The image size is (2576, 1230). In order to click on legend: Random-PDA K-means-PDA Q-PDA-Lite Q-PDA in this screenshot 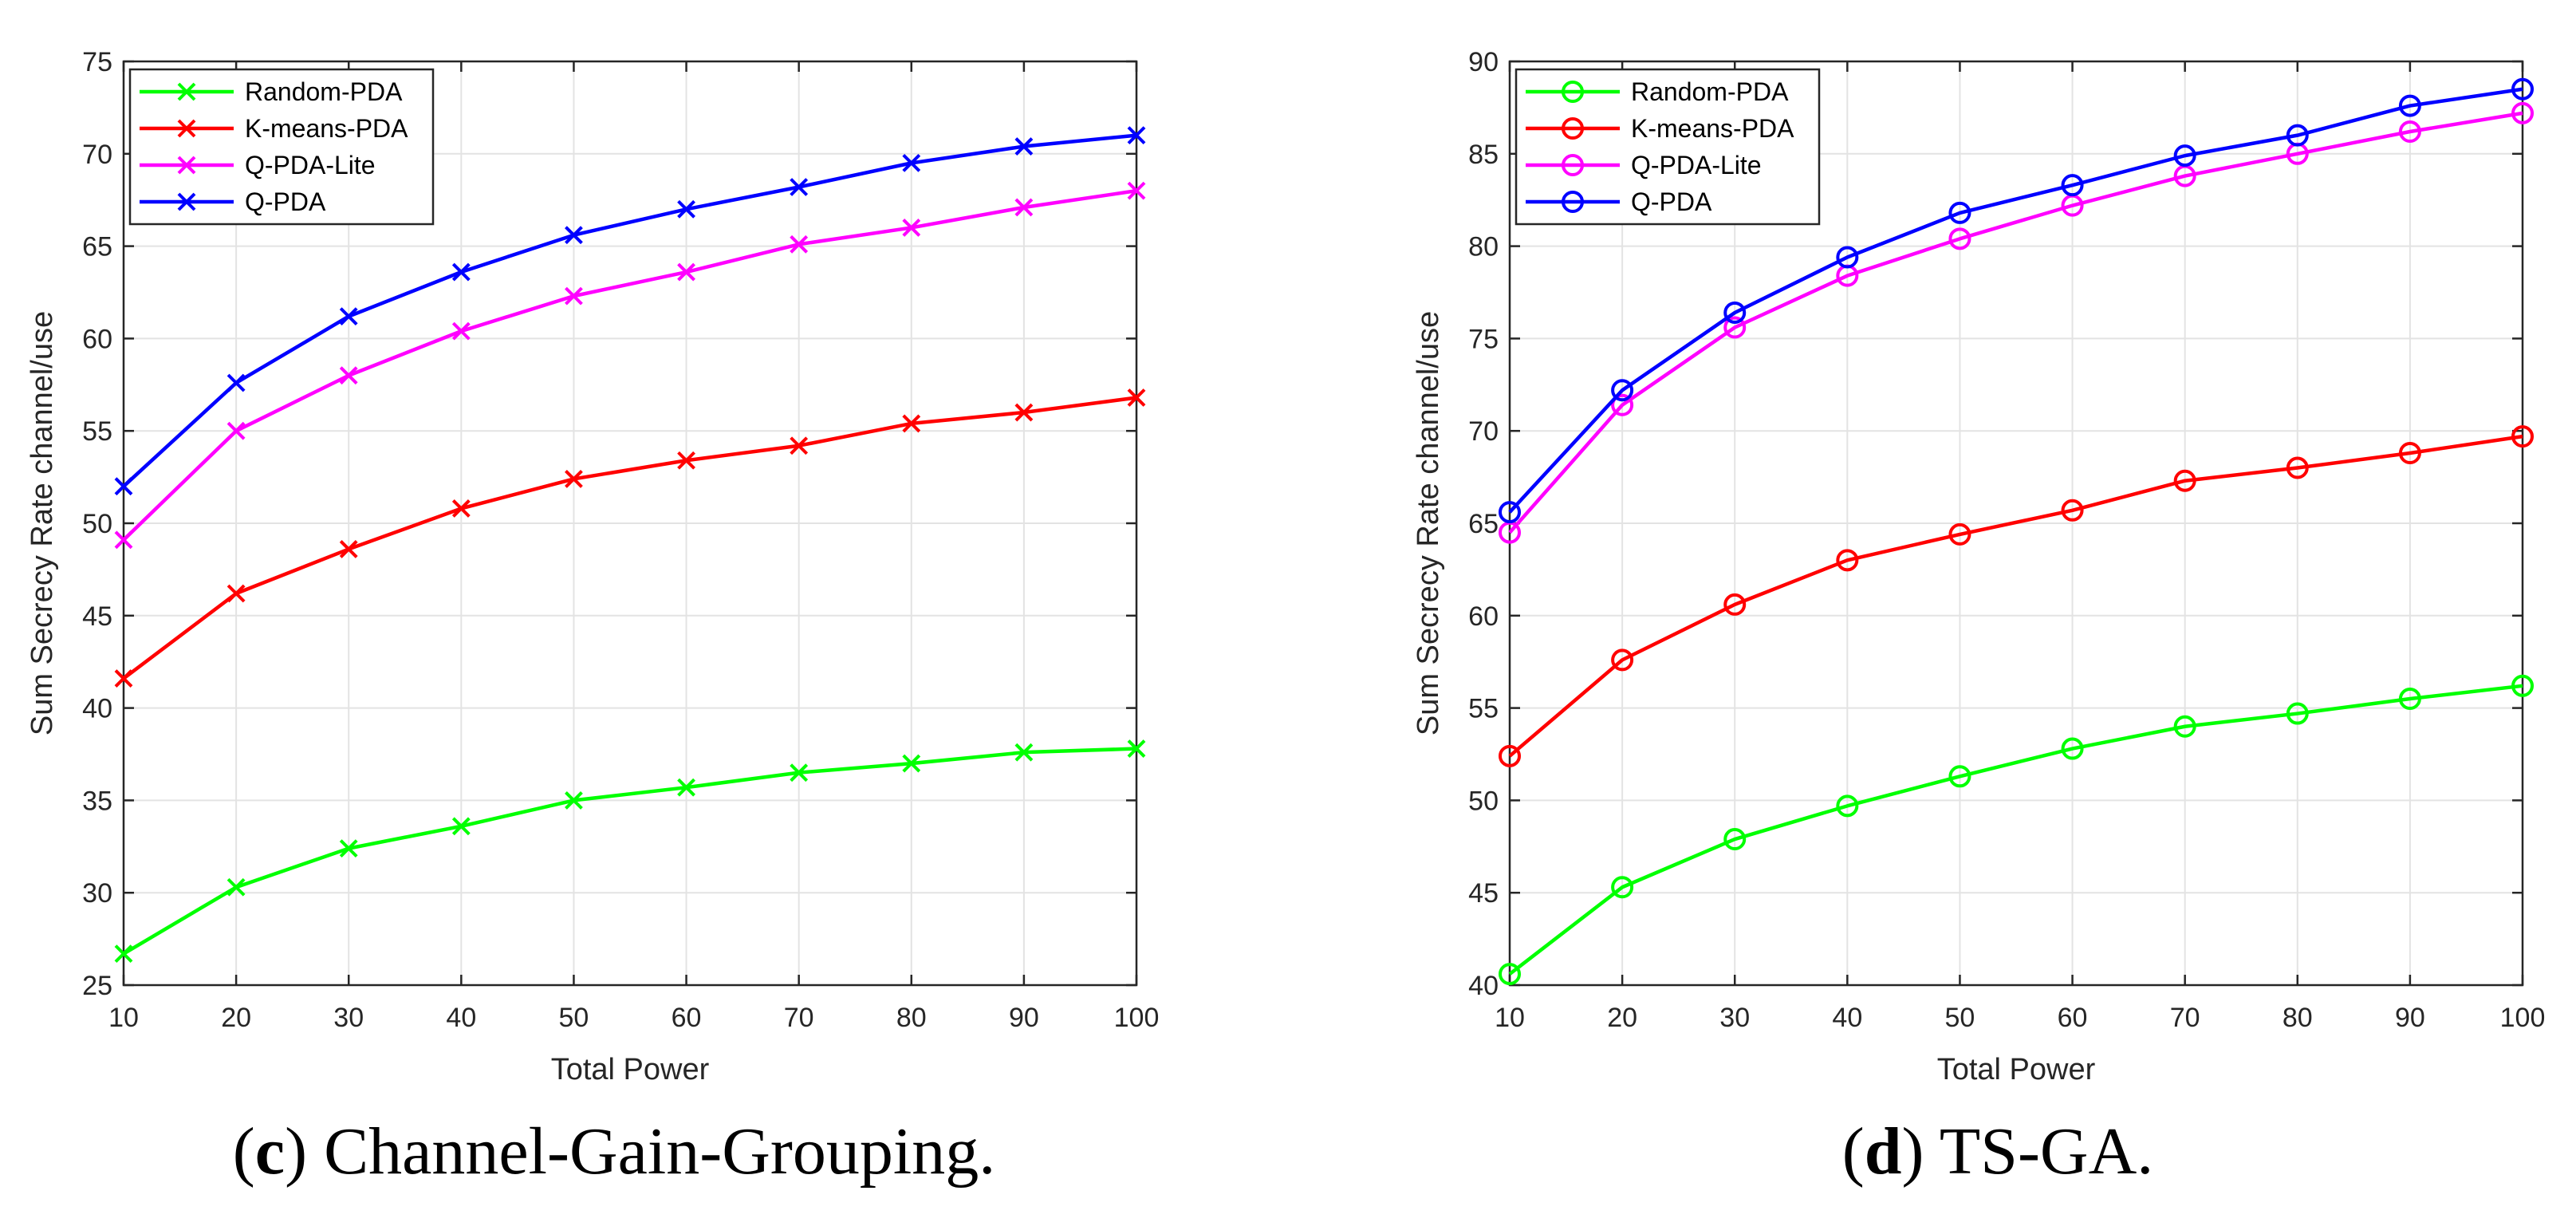, I will do `click(1667, 147)`.